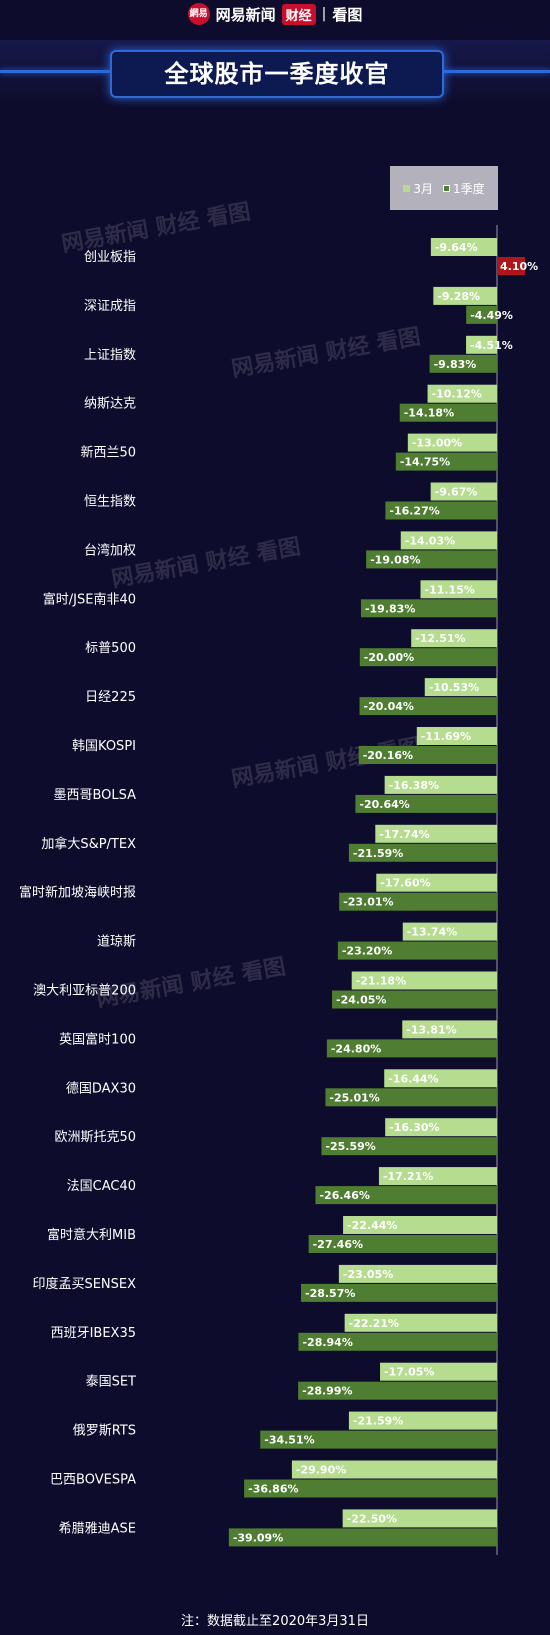 This screenshot has width=550, height=1635. What do you see at coordinates (77, 893) in the screenshot?
I see `category-label: 富时新加坡海峡时报` at bounding box center [77, 893].